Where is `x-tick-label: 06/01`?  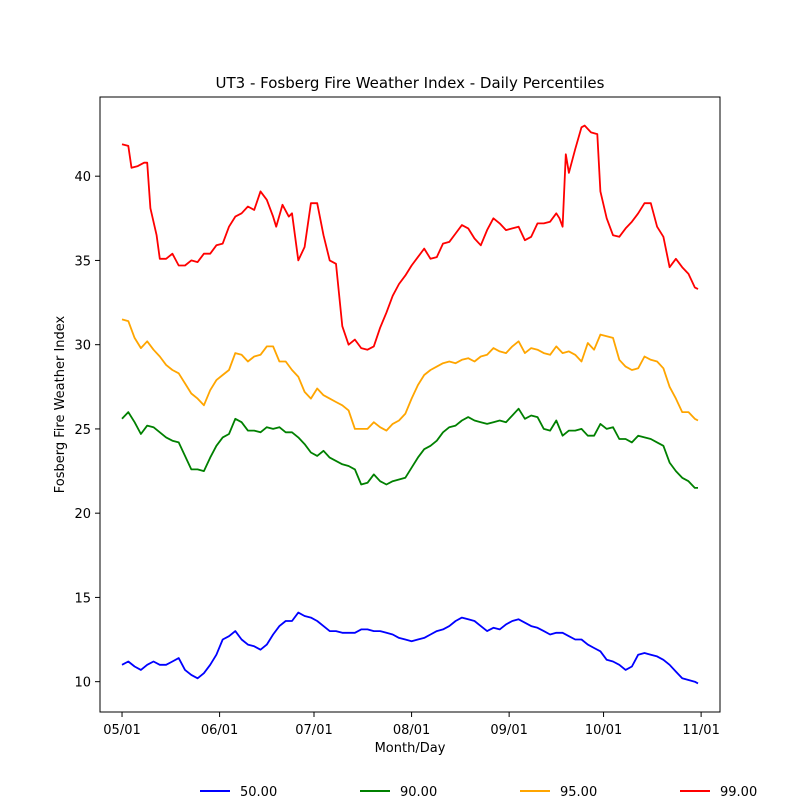
x-tick-label: 06/01 is located at coordinates (219, 730).